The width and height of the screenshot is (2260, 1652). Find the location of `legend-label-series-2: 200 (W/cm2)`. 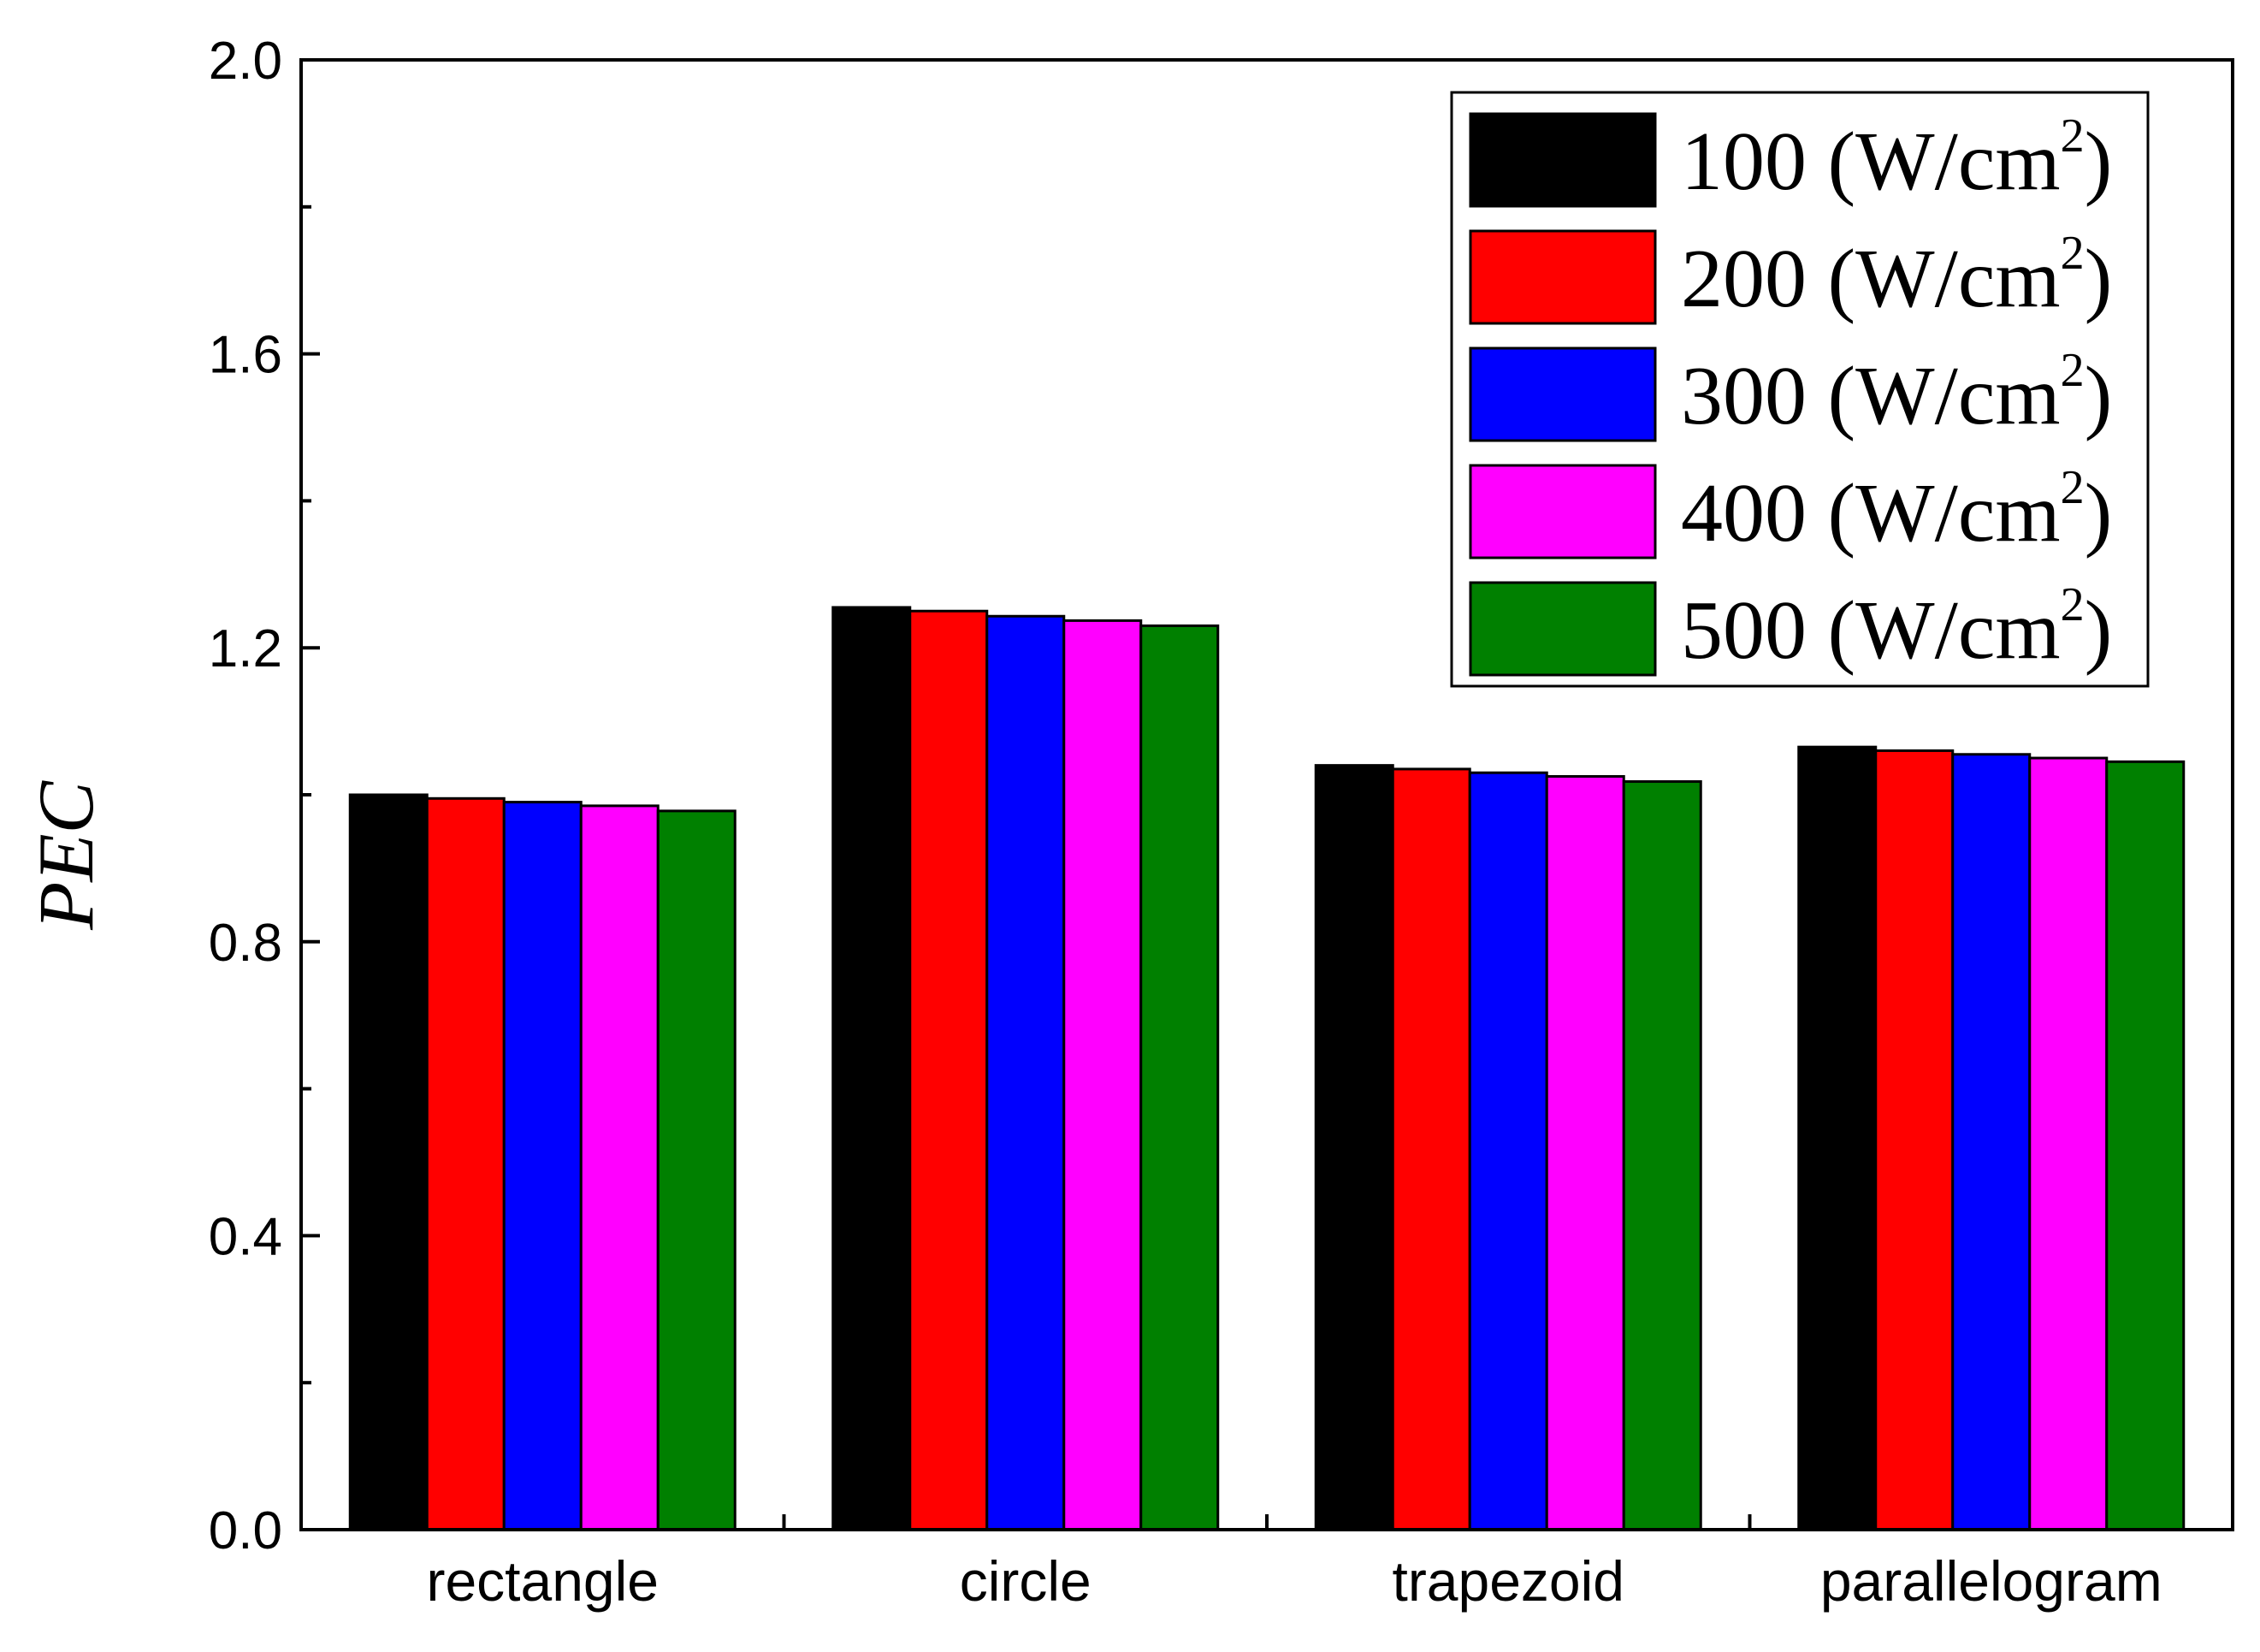

legend-label-series-2: 200 (W/cm2) is located at coordinates (1896, 276).